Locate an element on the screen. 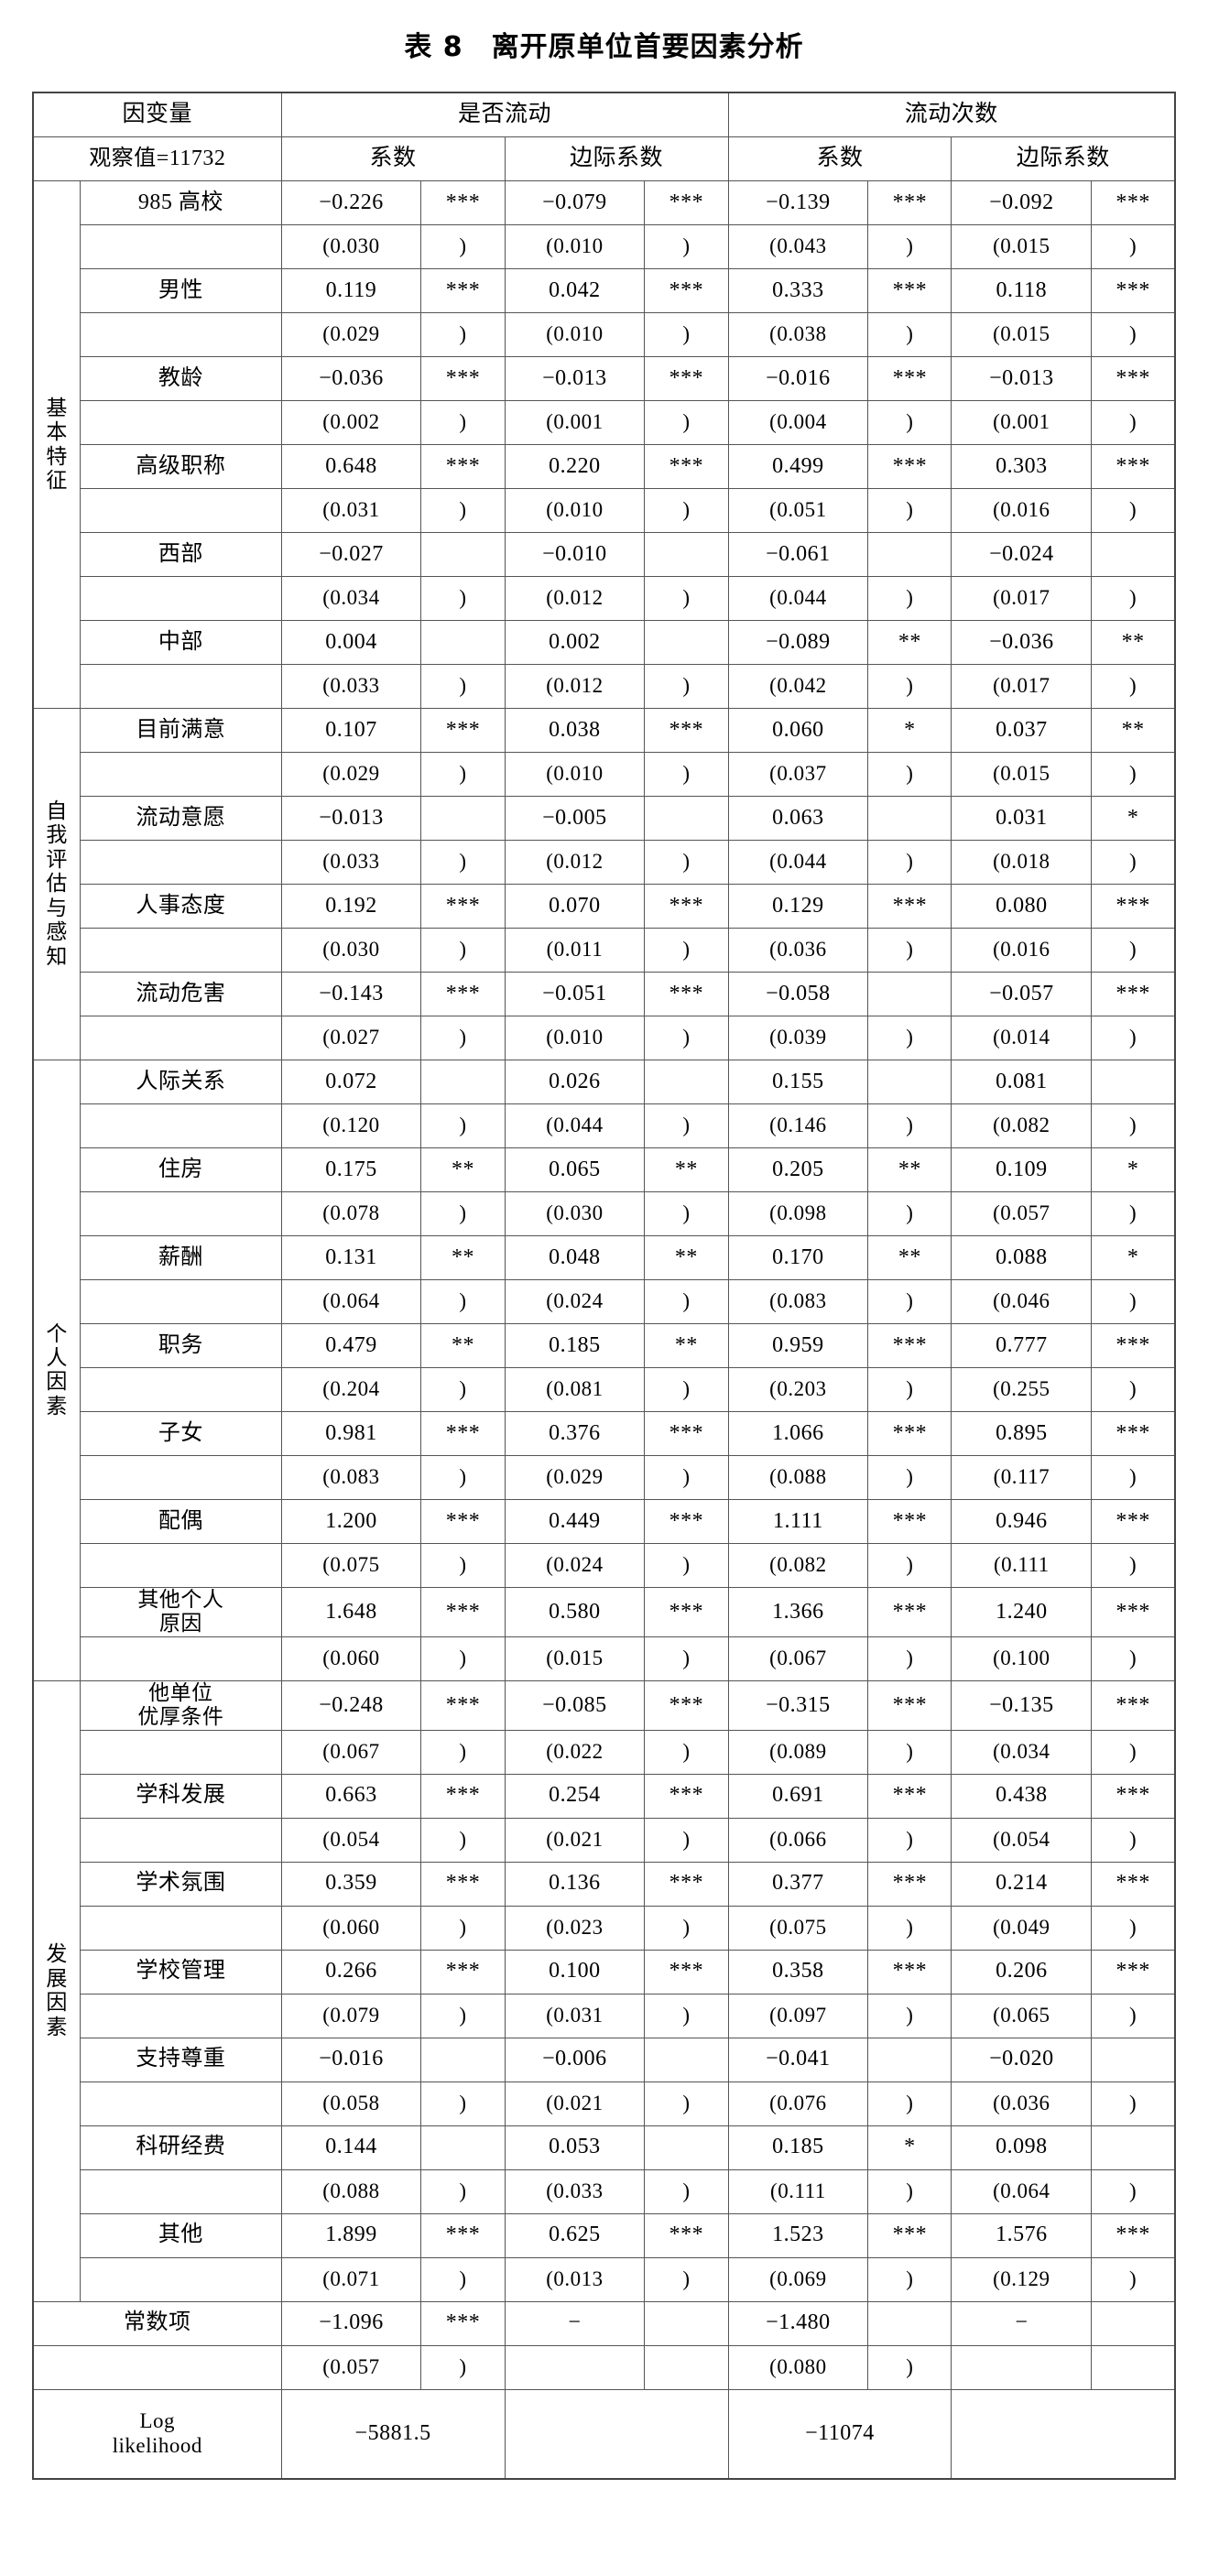 This screenshot has height=2576, width=1208. table-row-standard-error: (0.027) (0.010) (0.039) (0.014) is located at coordinates (605, 1038).